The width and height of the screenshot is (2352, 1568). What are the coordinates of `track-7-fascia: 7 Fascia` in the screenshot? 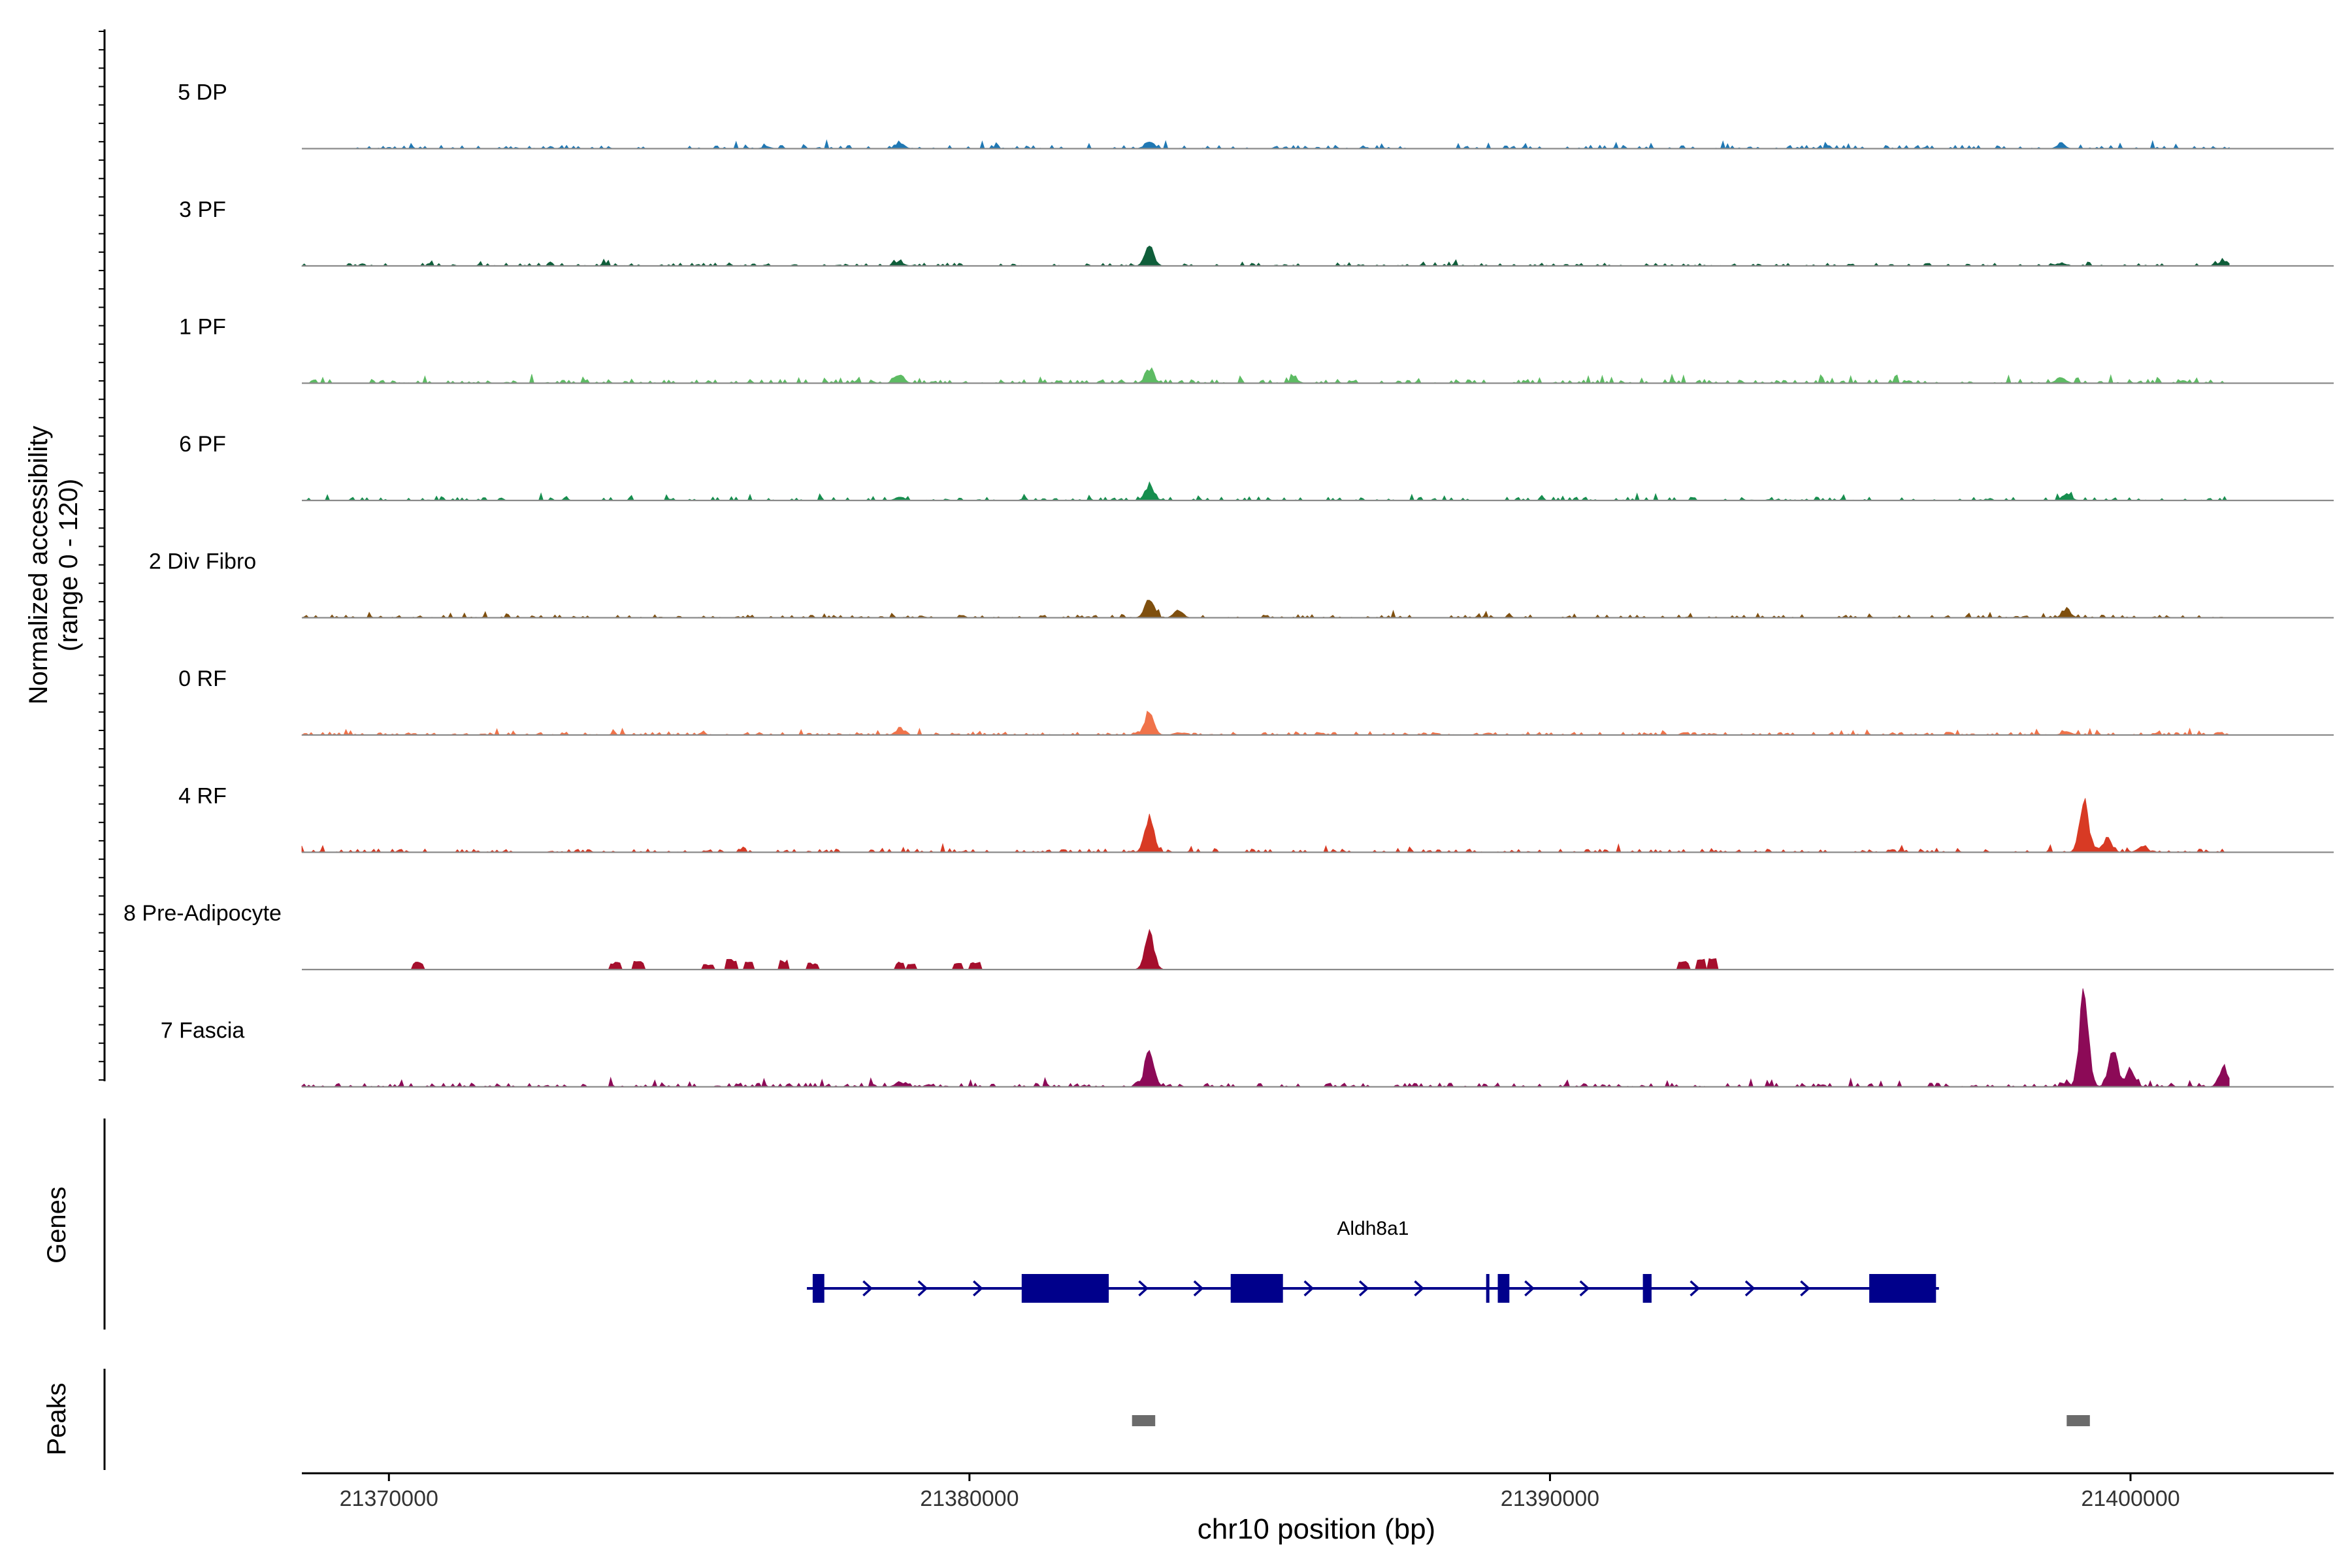 It's located at (1247, 1038).